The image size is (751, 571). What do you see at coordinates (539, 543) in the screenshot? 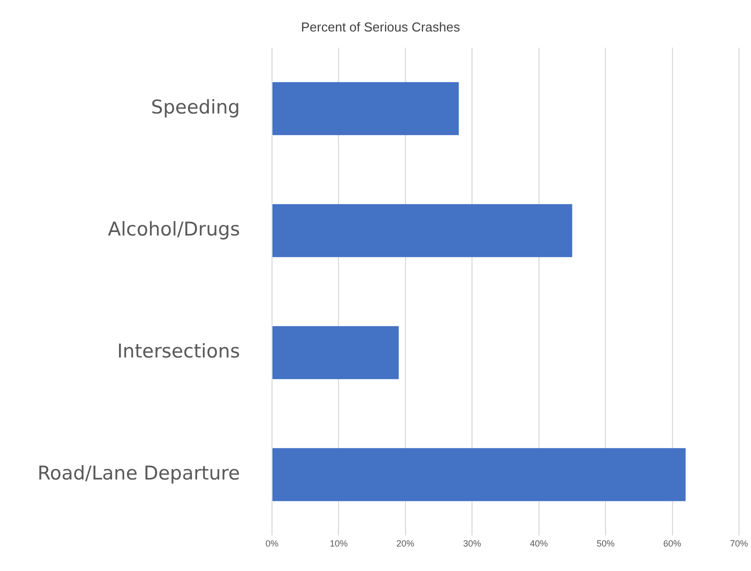
I see `x-tick-label: 40%` at bounding box center [539, 543].